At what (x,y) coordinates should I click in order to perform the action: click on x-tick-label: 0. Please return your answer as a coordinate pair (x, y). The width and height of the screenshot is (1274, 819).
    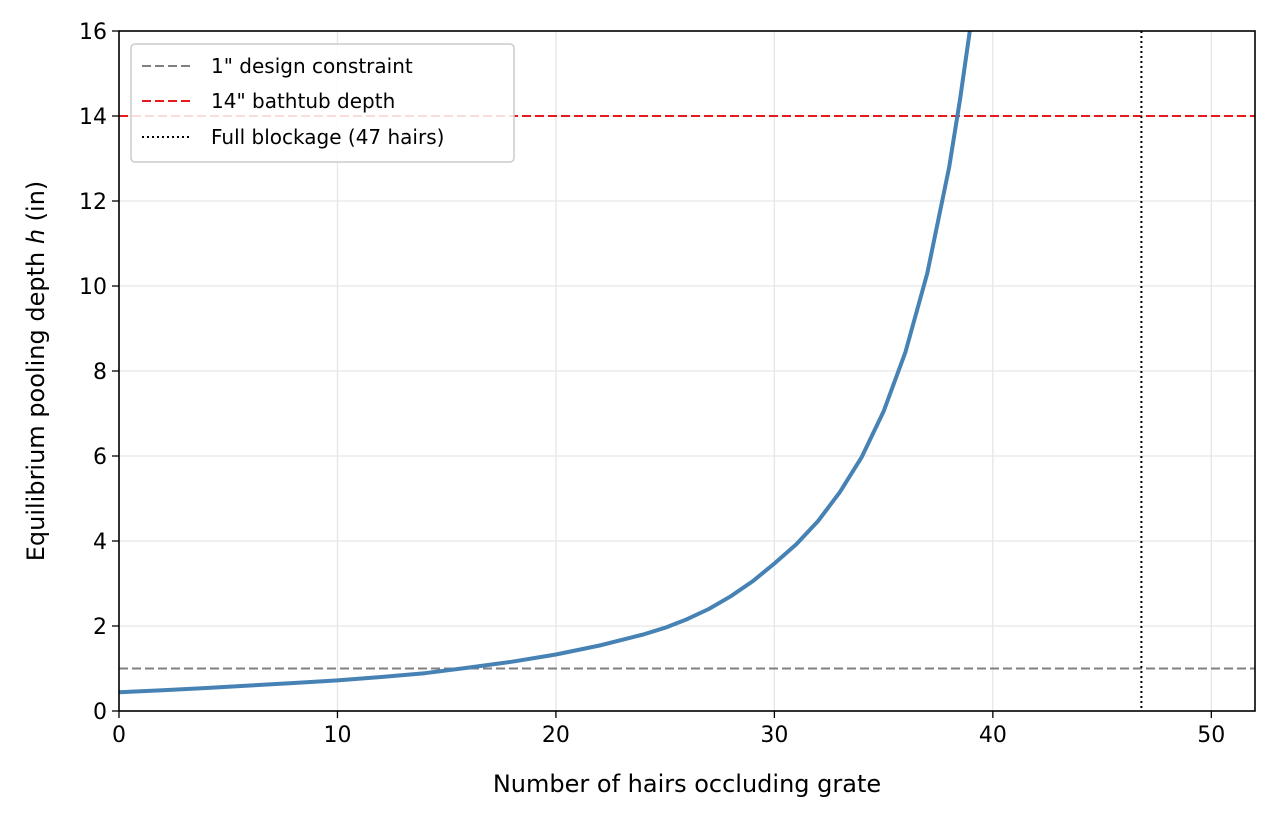
    Looking at the image, I should click on (119, 735).